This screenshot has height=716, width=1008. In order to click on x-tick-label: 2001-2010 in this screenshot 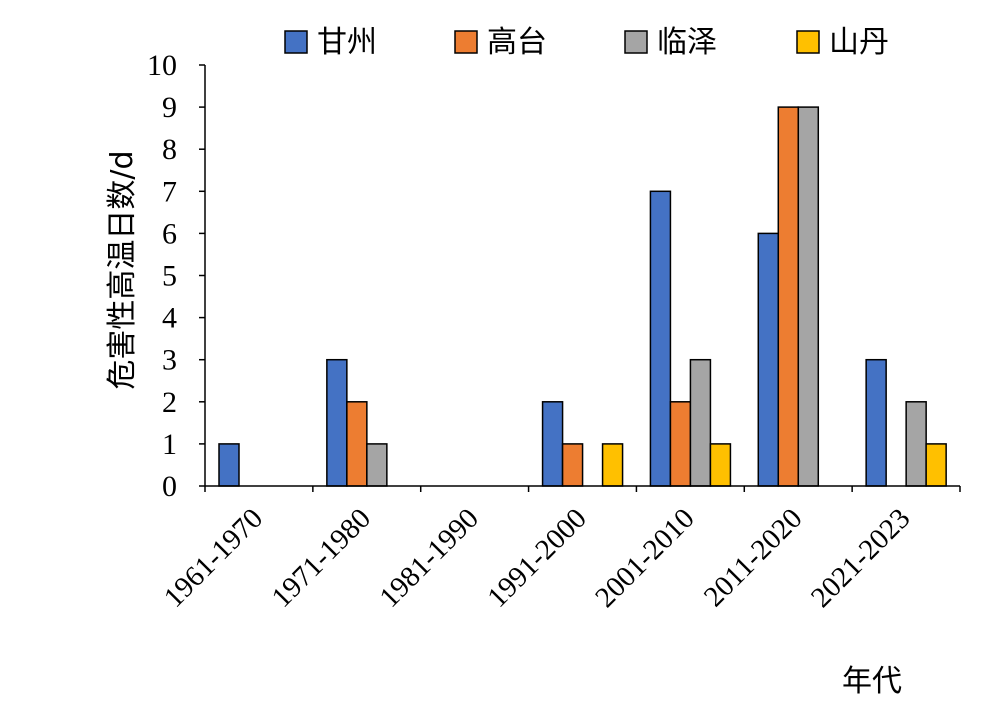, I will do `click(644, 557)`.